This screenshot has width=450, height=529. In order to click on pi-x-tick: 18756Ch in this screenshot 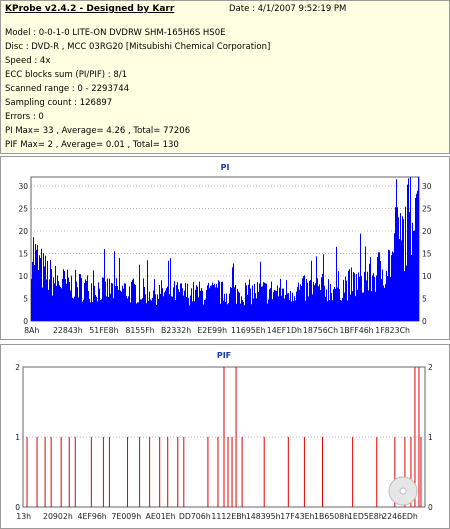, I will do `click(320, 330)`.